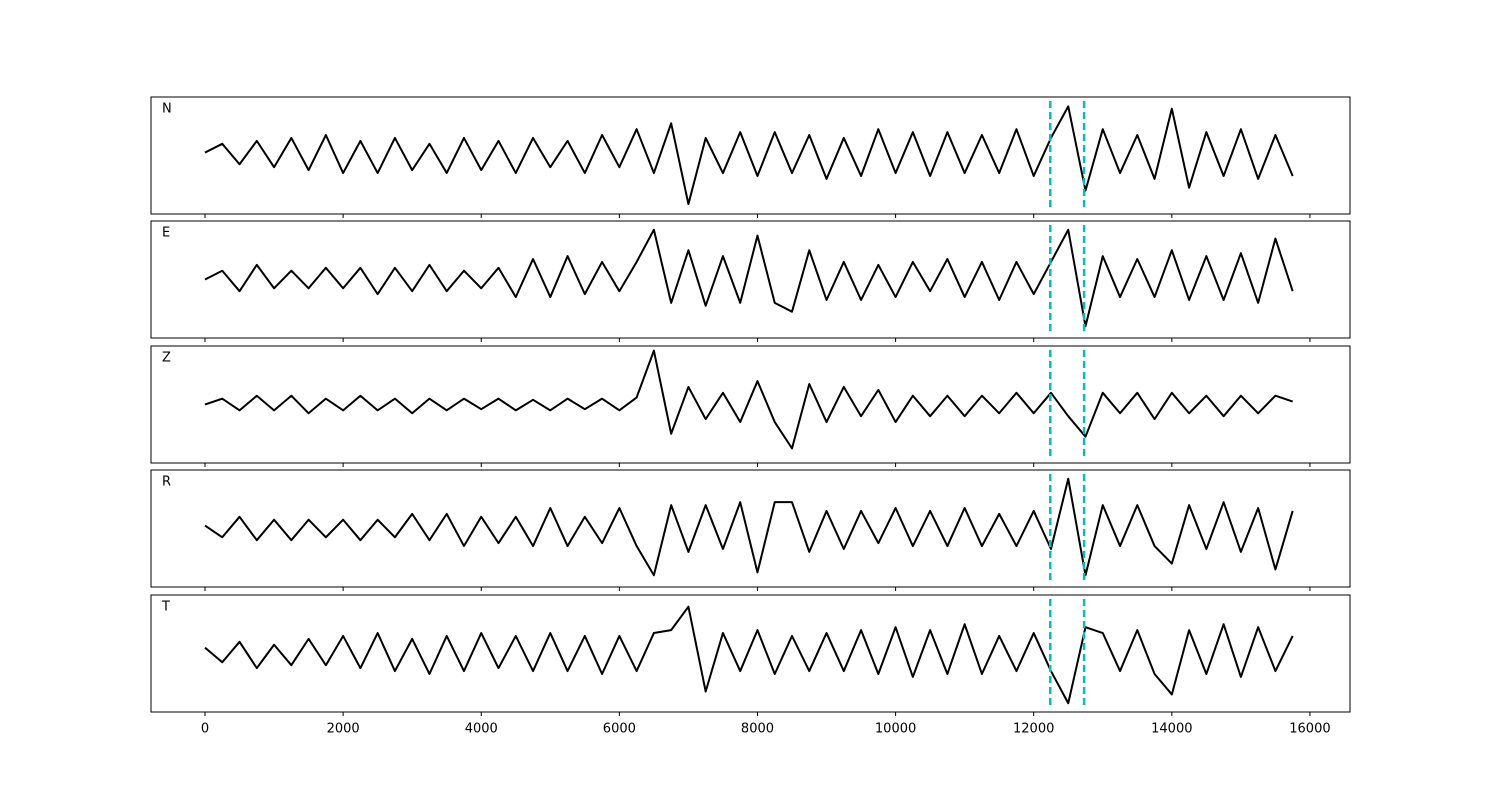 The height and width of the screenshot is (800, 1500). Describe the element at coordinates (343, 729) in the screenshot. I see `x-tick-label: 2000` at that location.